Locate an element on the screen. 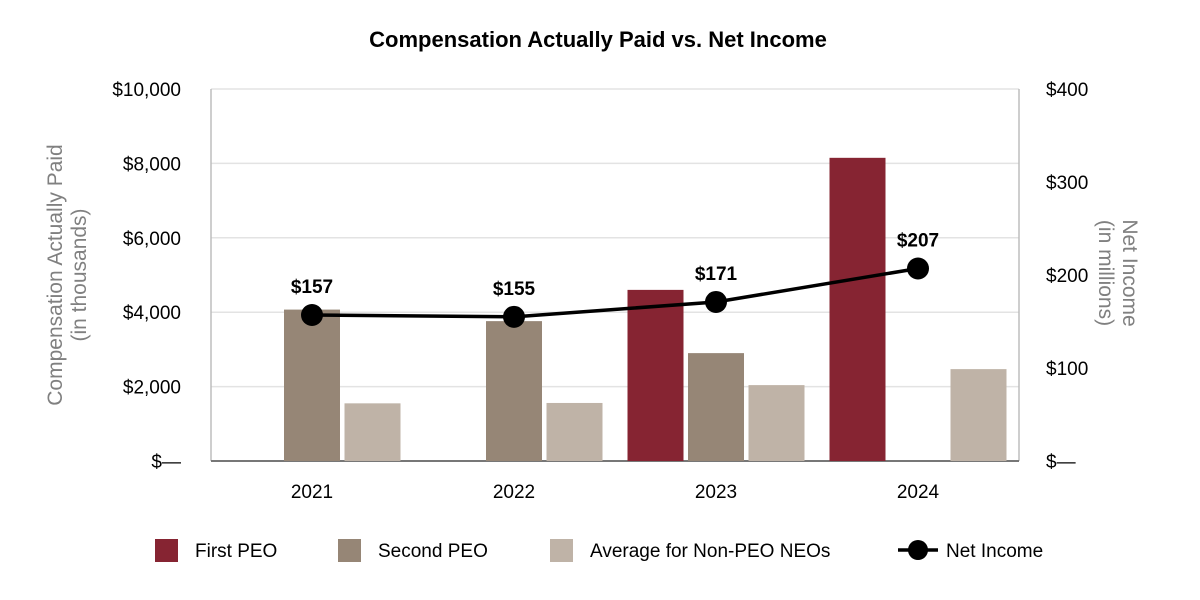 Image resolution: width=1200 pixels, height=600 pixels. legend-label: Average for Non-PEO NEOs is located at coordinates (710, 551).